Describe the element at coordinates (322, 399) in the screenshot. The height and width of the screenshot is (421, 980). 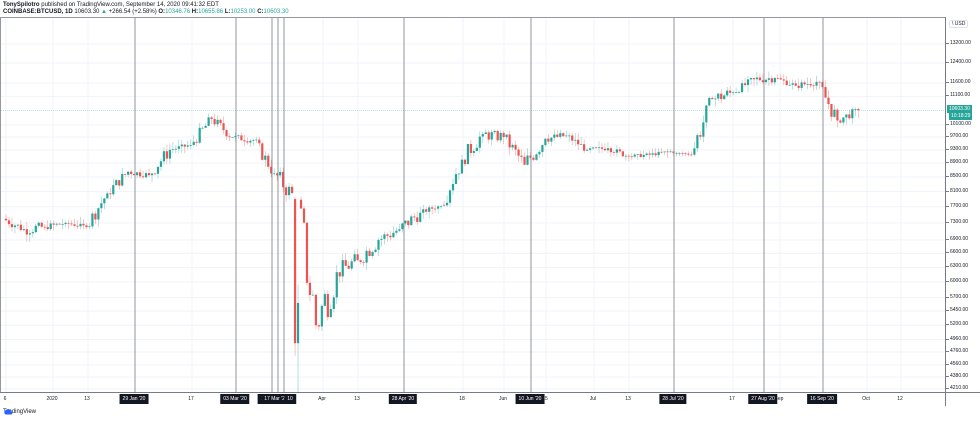
I see `time-tick-label: Apr` at that location.